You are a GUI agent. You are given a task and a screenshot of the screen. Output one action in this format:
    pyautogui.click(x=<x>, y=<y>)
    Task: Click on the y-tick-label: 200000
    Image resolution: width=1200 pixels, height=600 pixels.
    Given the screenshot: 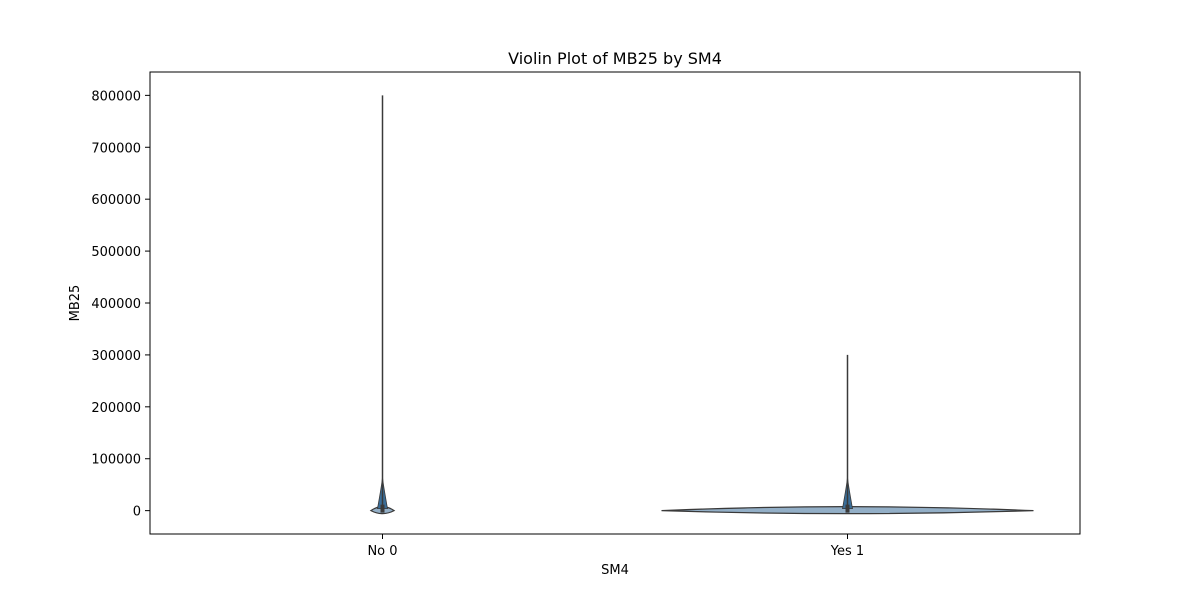 What is the action you would take?
    pyautogui.click(x=116, y=408)
    